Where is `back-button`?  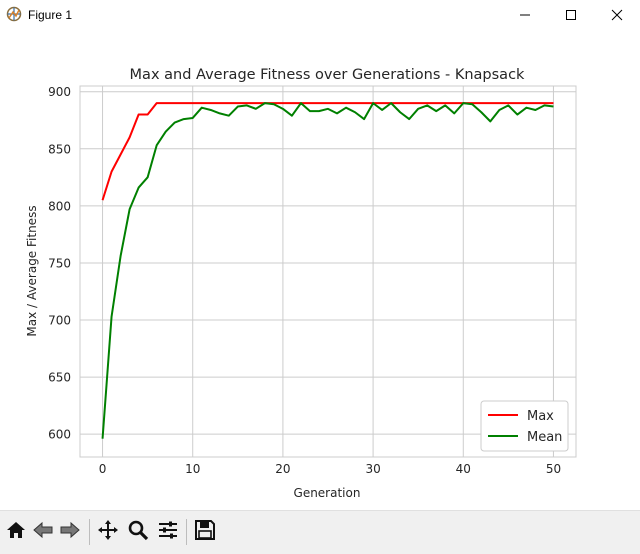
back-button is located at coordinates (43, 532).